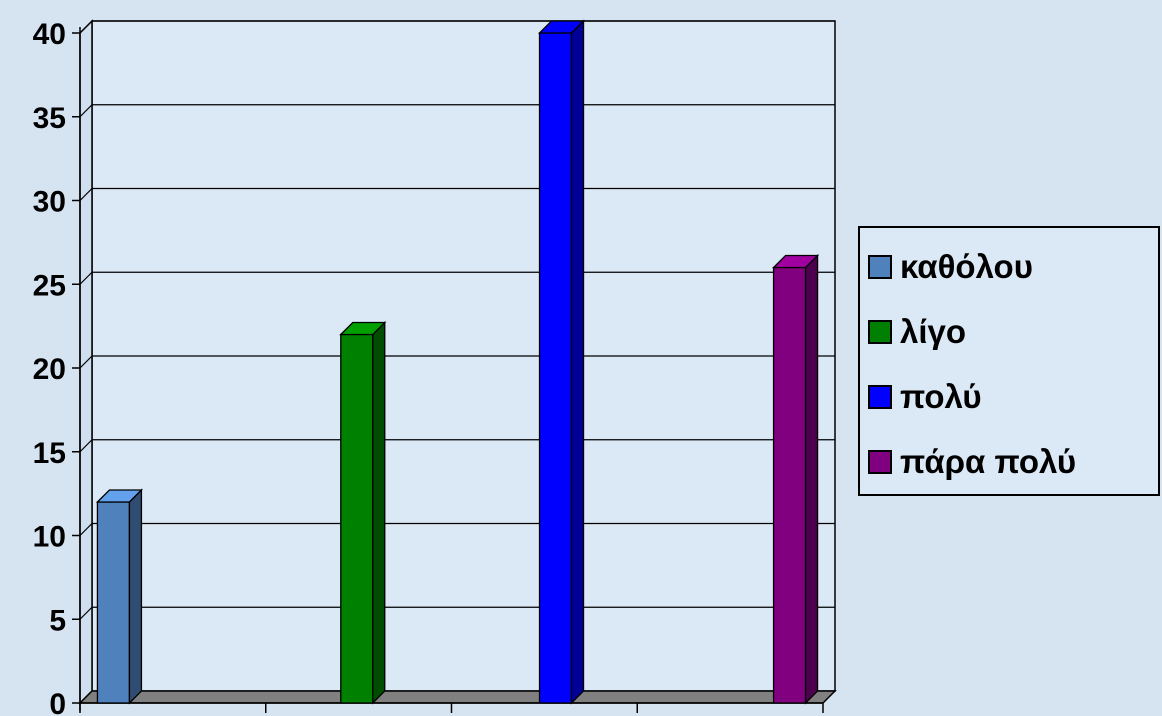  I want to click on y-tick-label: 5, so click(57, 620).